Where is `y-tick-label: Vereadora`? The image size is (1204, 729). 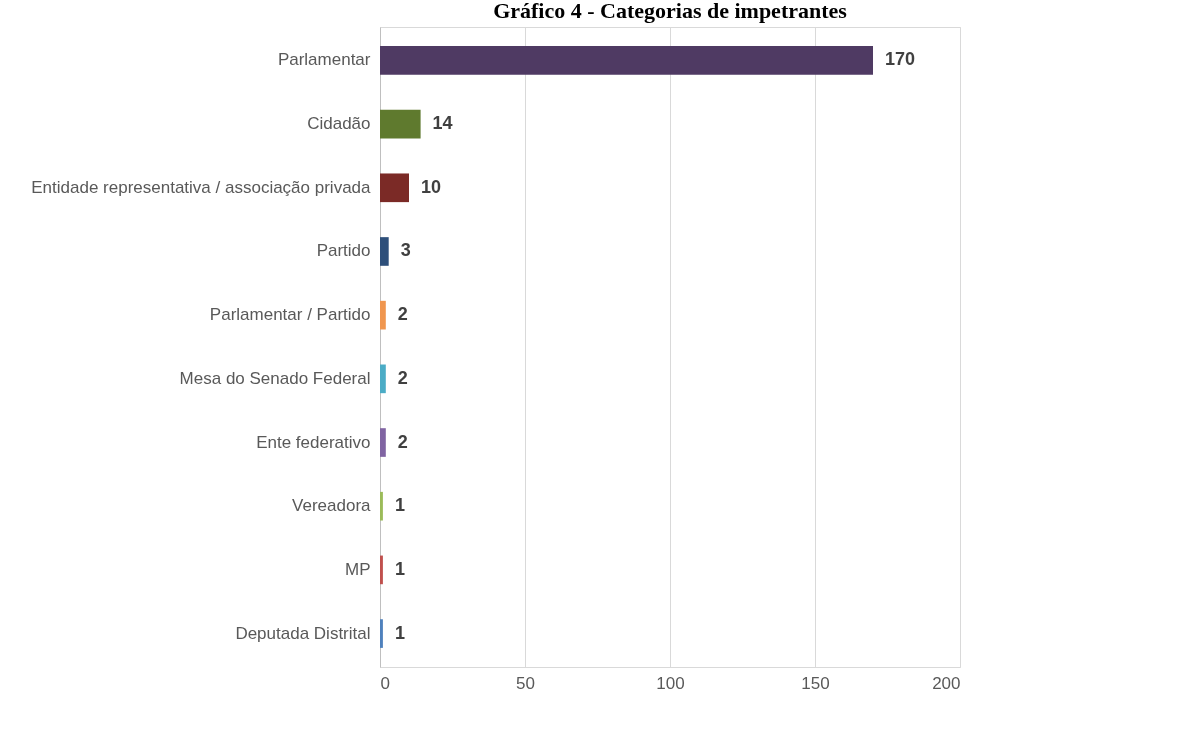 y-tick-label: Vereadora is located at coordinates (332, 506).